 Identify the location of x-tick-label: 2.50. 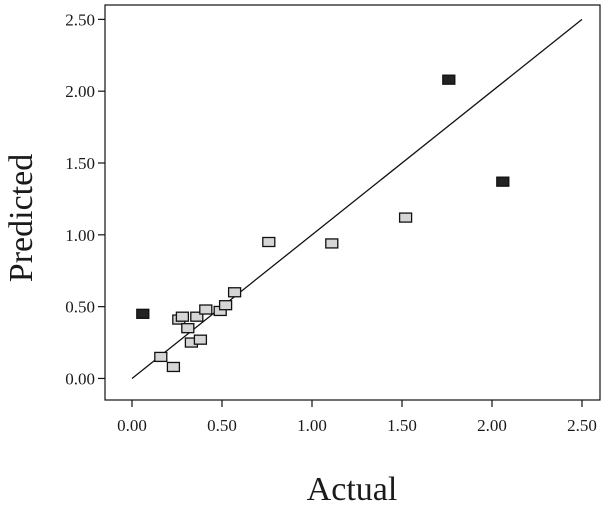
(582, 425).